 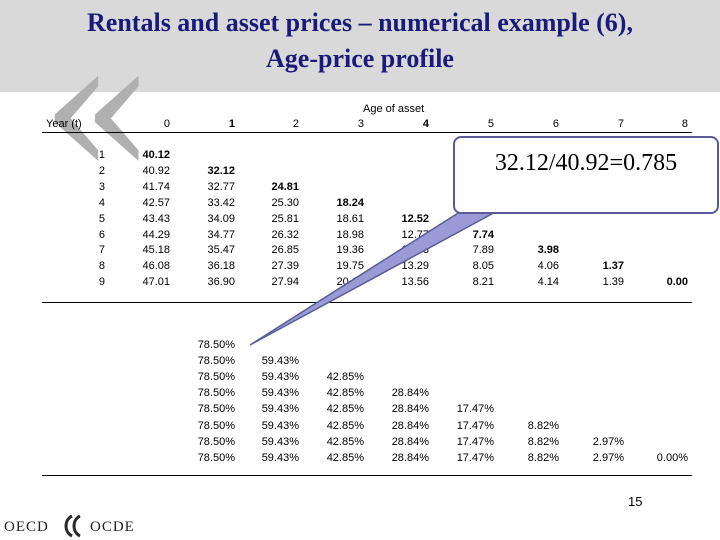 I want to click on year-label: 9, so click(x=101, y=282).